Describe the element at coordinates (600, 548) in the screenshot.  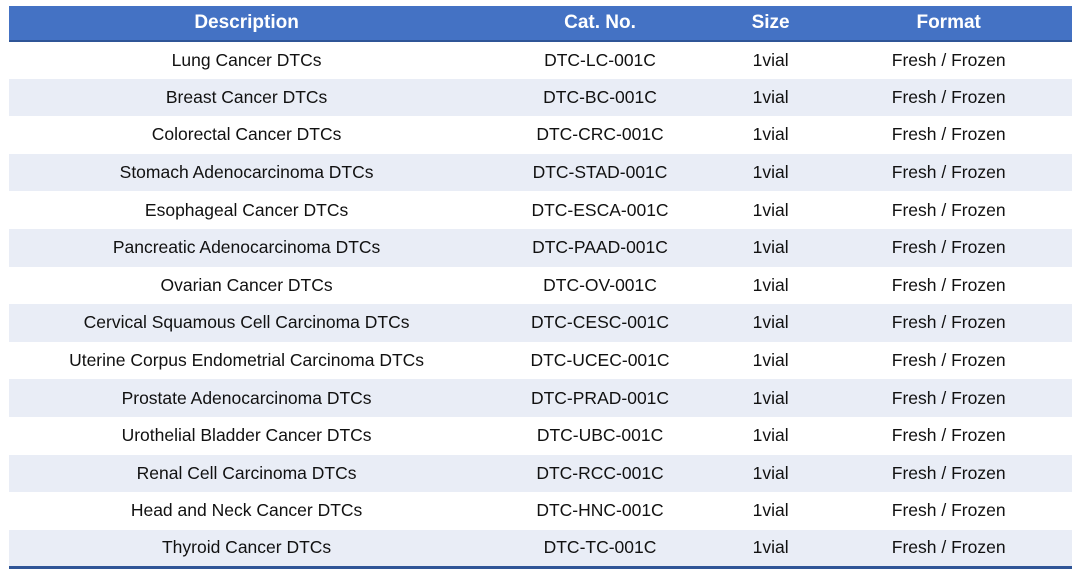
I see `cell-cat-no: DTC-TC-001C` at that location.